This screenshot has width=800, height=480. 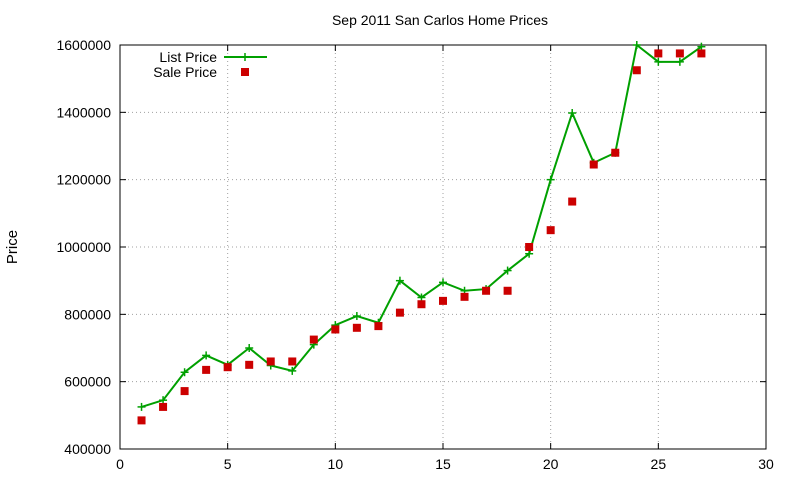 I want to click on x-tick-label: 20, so click(x=551, y=464).